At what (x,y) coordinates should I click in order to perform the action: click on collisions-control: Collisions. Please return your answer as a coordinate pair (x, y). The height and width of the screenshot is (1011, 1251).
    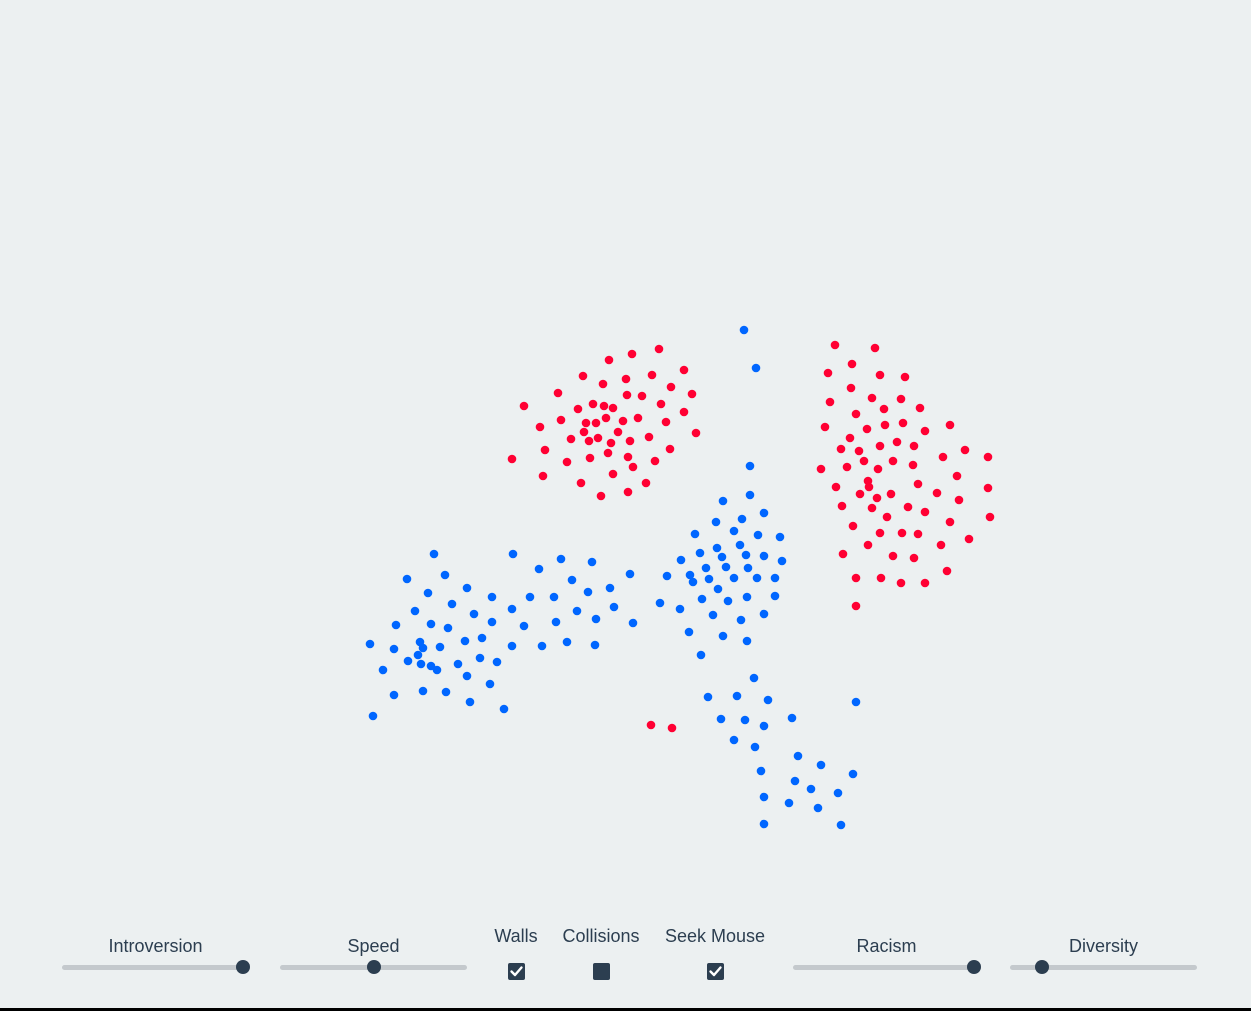
    Looking at the image, I should click on (601, 936).